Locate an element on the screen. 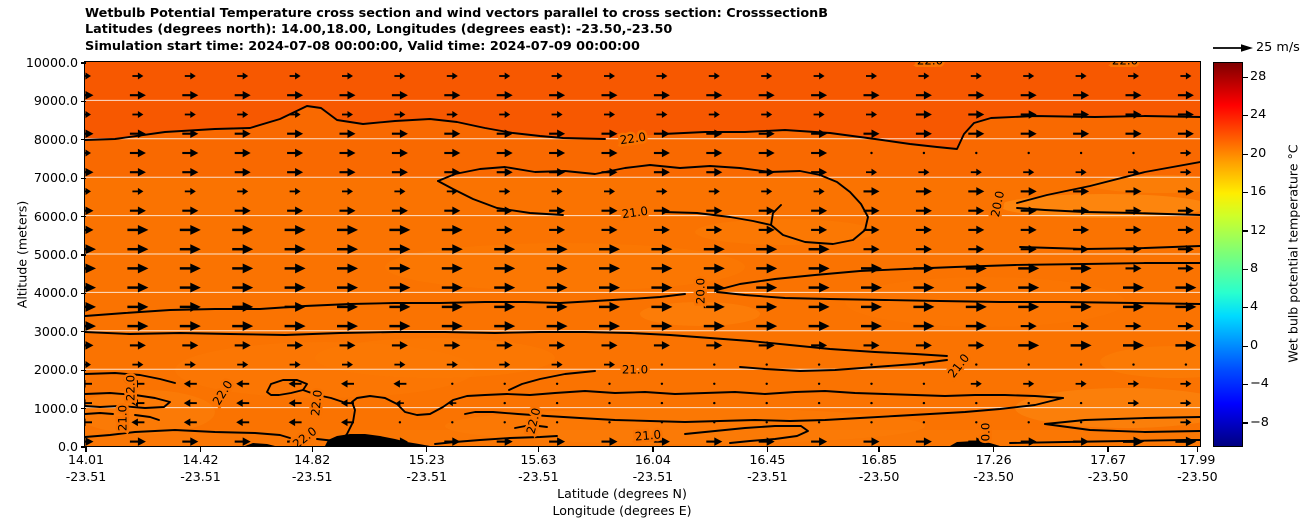 Image resolution: width=1311 pixels, height=526 pixels. y-tick-label: 8000.0 is located at coordinates (55, 139).